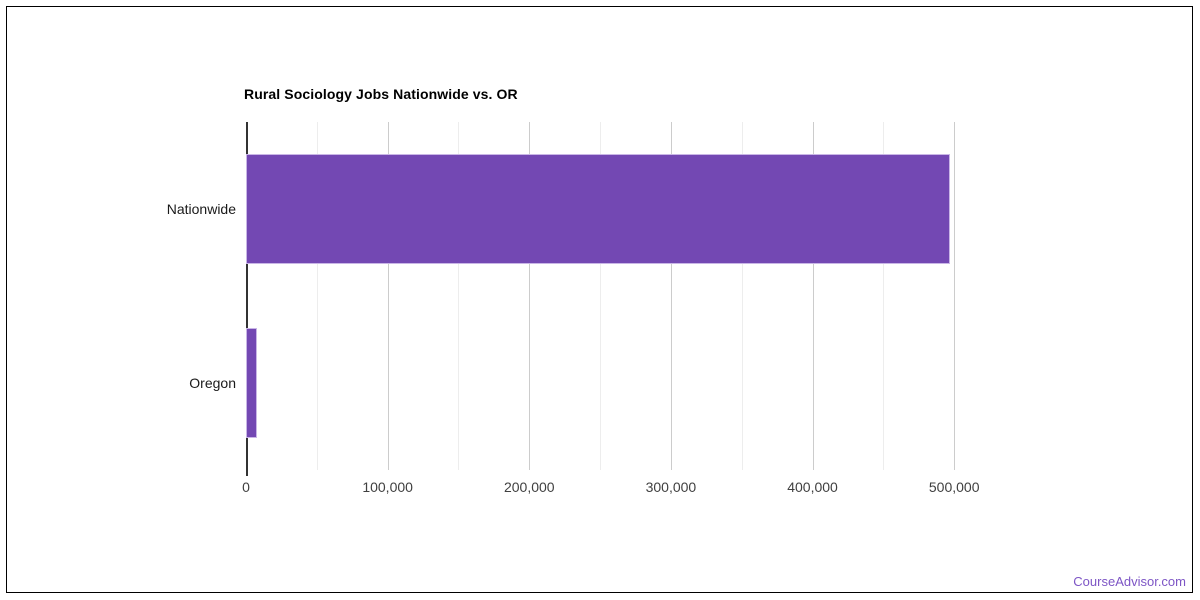  I want to click on bar-oregon, so click(252, 383).